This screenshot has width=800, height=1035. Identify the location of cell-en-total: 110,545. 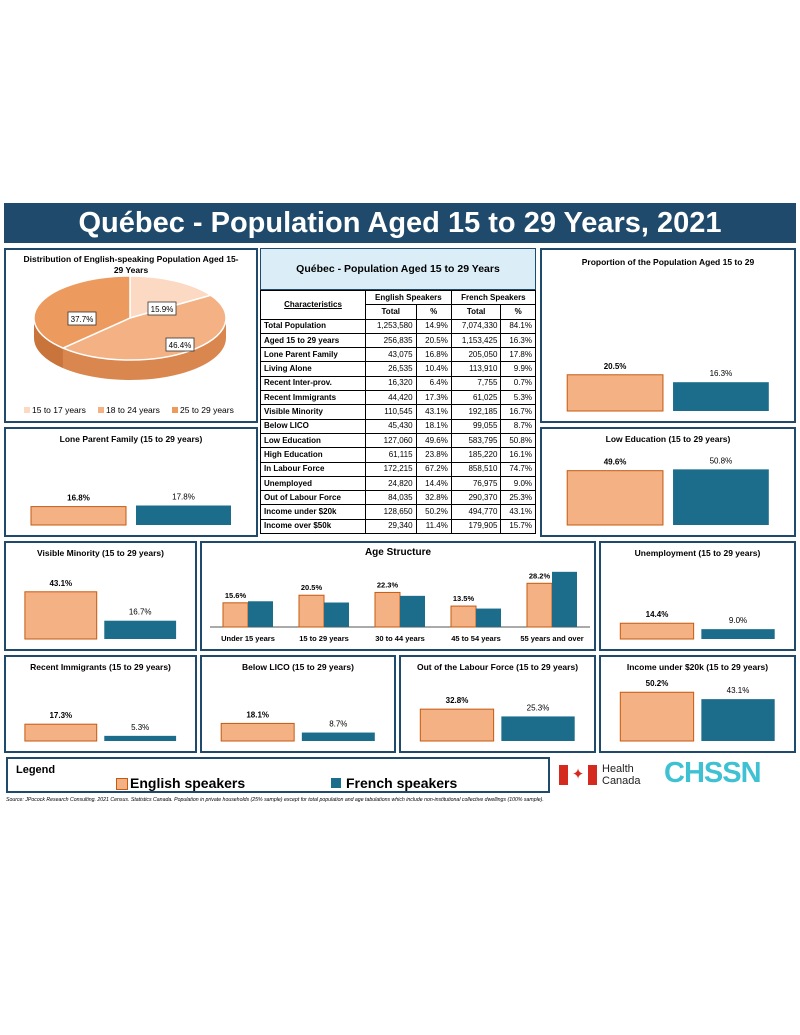
(391, 412).